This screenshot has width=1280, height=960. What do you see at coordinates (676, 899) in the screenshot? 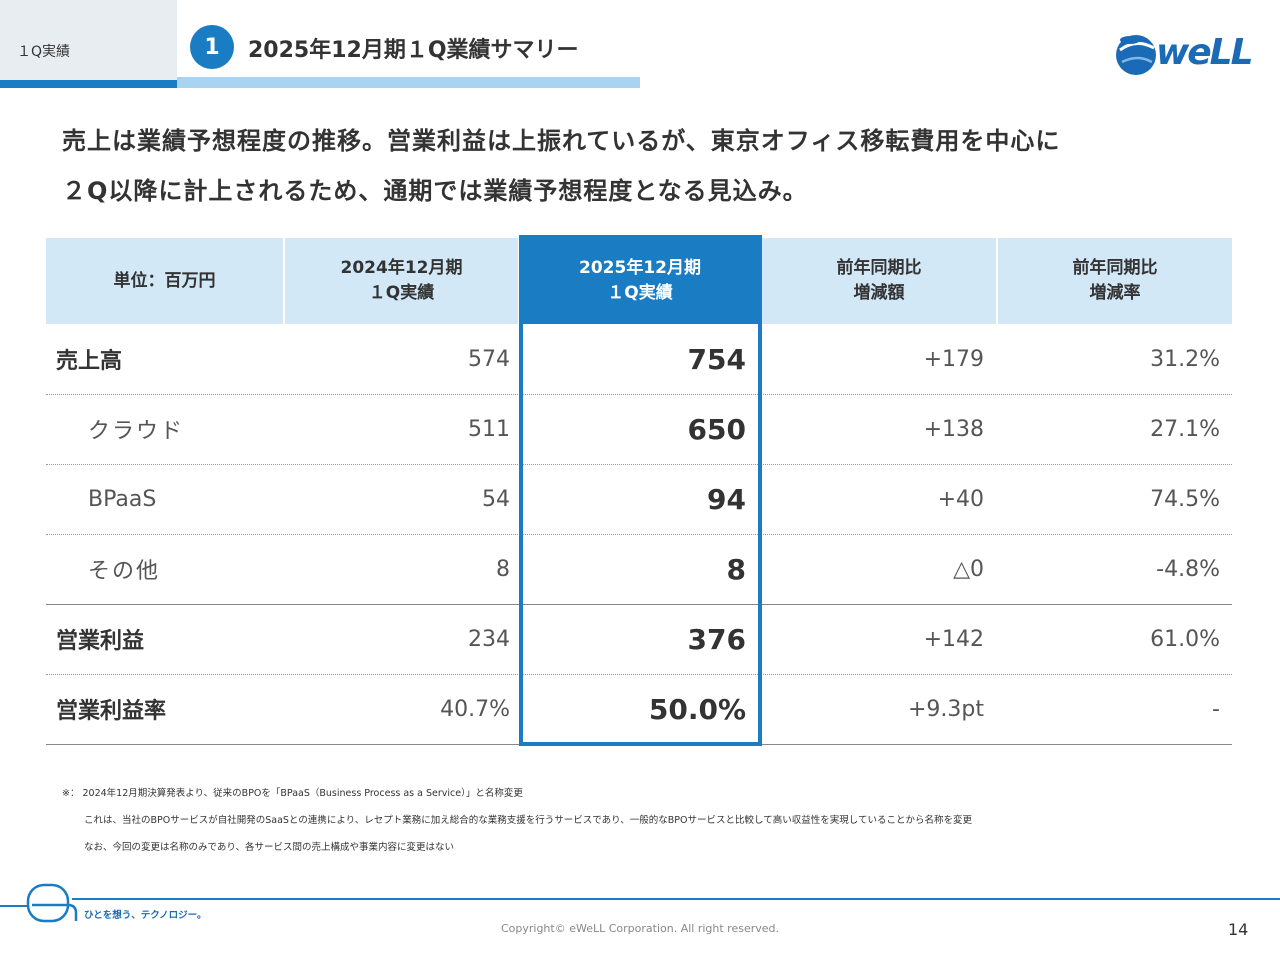
I see `footer-rule` at bounding box center [676, 899].